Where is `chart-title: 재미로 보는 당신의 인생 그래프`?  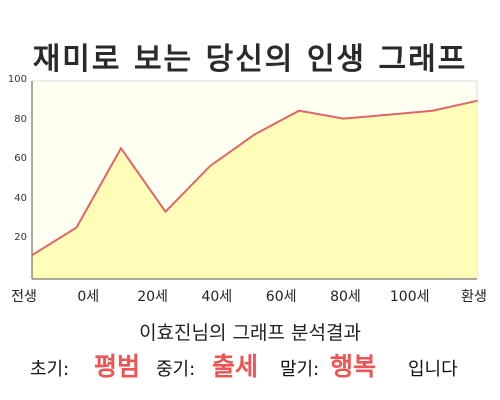 chart-title: 재미로 보는 당신의 인생 그래프 is located at coordinates (250, 59).